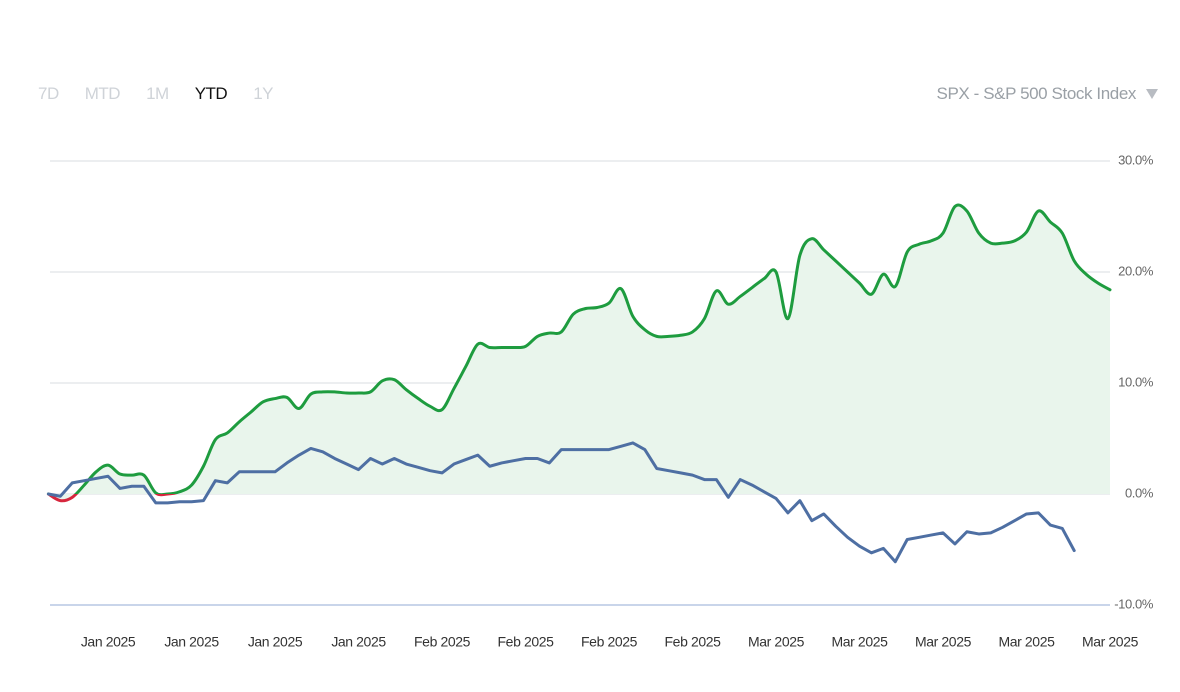 The width and height of the screenshot is (1180, 692). I want to click on benchmark-dropdown: SPX - S&P 500 Stock Index, so click(1047, 94).